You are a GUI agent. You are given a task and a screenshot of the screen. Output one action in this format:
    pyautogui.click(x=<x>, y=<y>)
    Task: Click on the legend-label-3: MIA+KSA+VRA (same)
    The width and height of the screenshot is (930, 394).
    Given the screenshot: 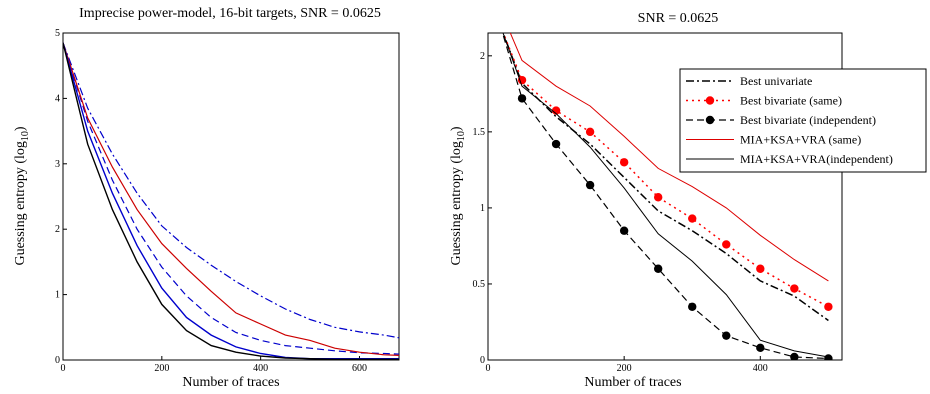 What is the action you would take?
    pyautogui.click(x=800, y=140)
    